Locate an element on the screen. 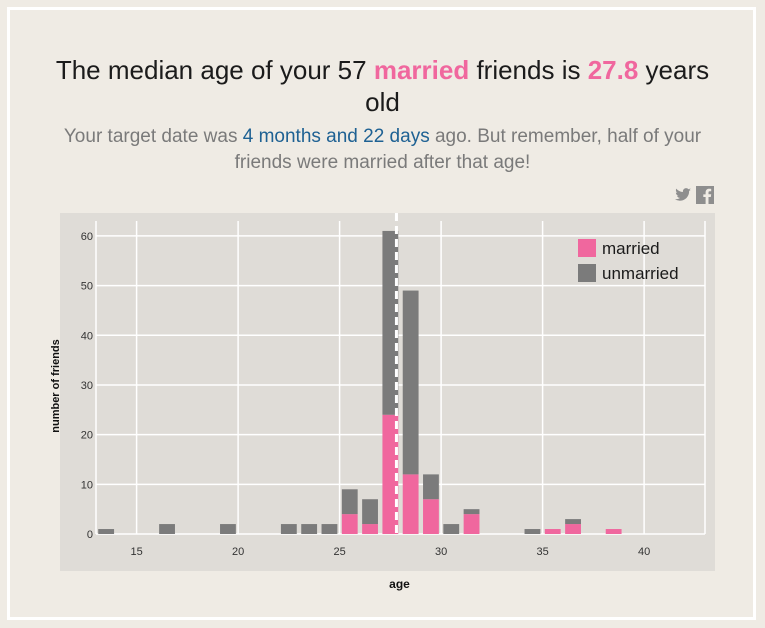  y-tick-label: 60 is located at coordinates (87, 237).